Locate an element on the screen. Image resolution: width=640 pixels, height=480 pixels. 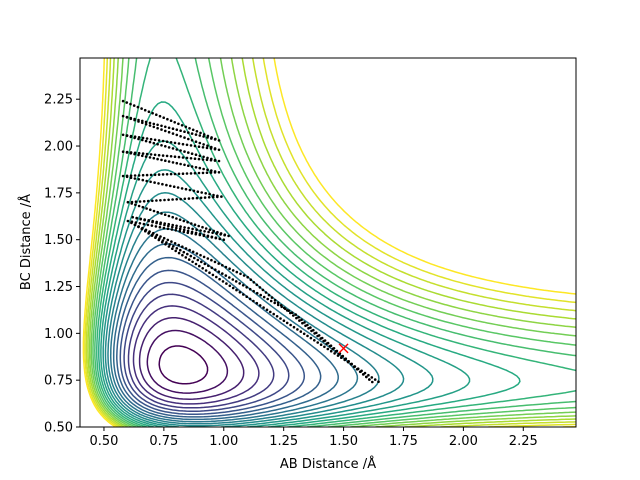
y-tick-label: 1.50 is located at coordinates (58, 240).